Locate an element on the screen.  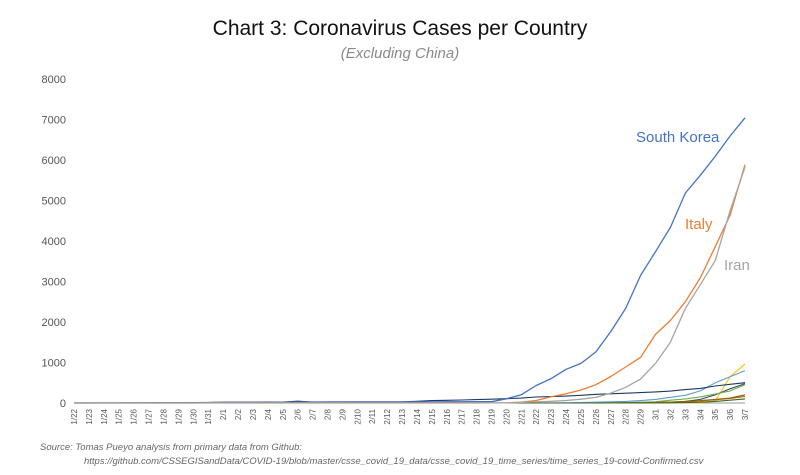
x-tick-label: 2/5 is located at coordinates (283, 414).